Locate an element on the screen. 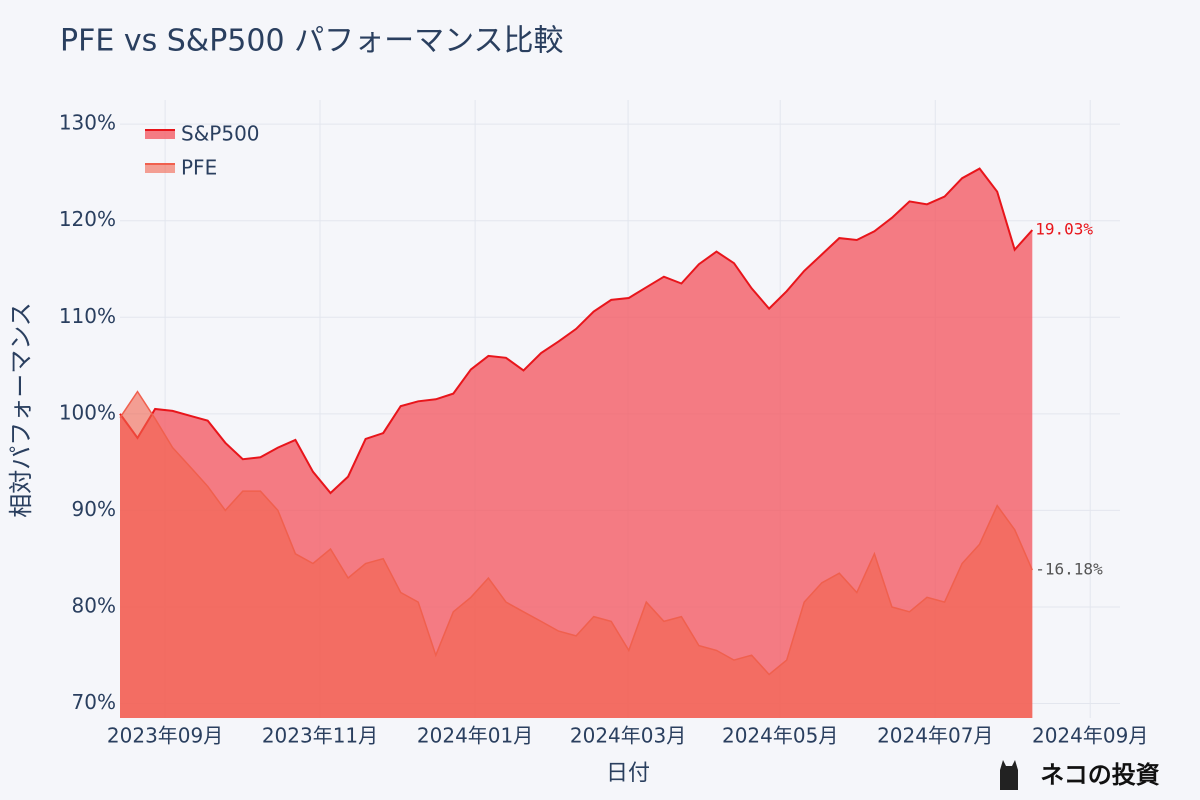  y-tick-label: 110% is located at coordinates (87, 316).